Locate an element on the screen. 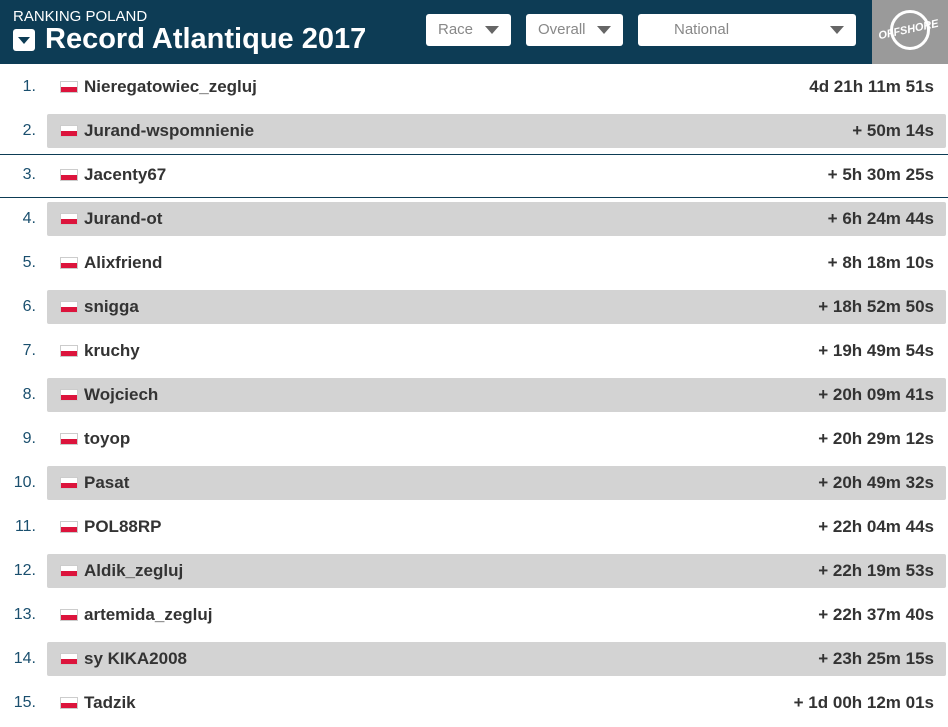 The height and width of the screenshot is (727, 948). time: + 50m 14s is located at coordinates (893, 130).